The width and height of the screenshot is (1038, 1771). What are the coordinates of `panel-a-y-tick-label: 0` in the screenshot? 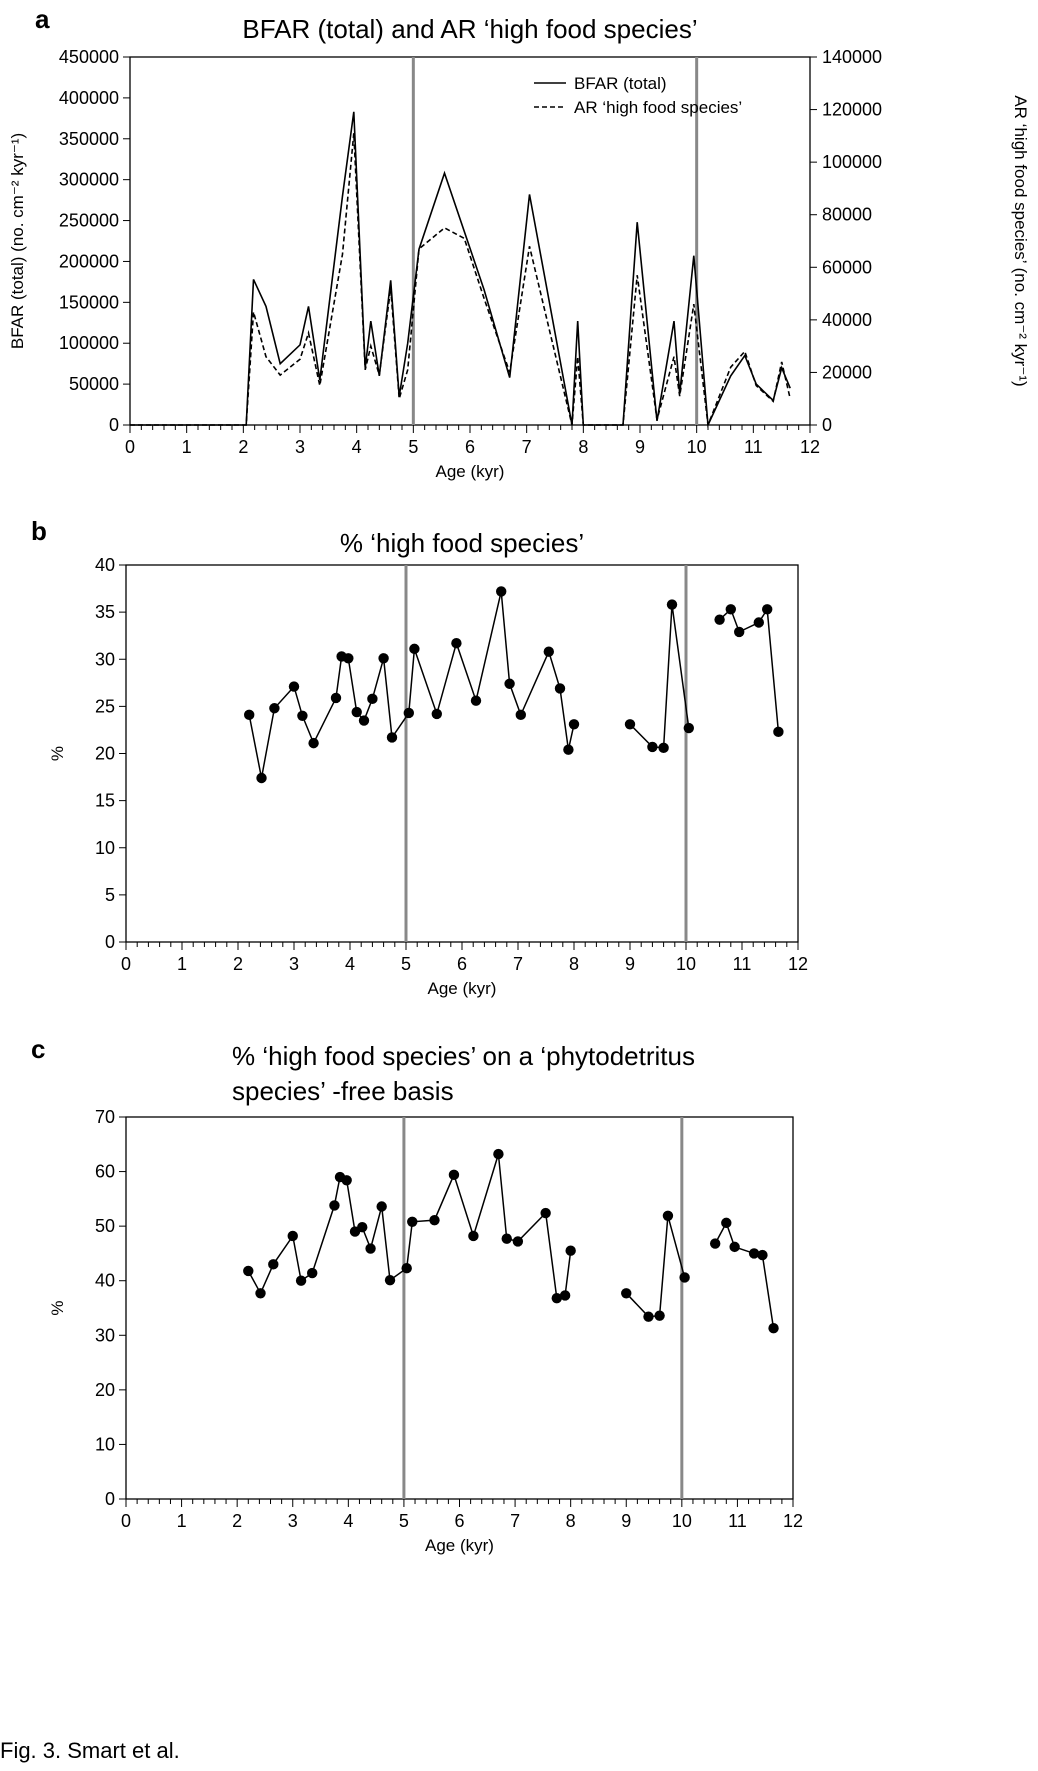 It's located at (114, 425).